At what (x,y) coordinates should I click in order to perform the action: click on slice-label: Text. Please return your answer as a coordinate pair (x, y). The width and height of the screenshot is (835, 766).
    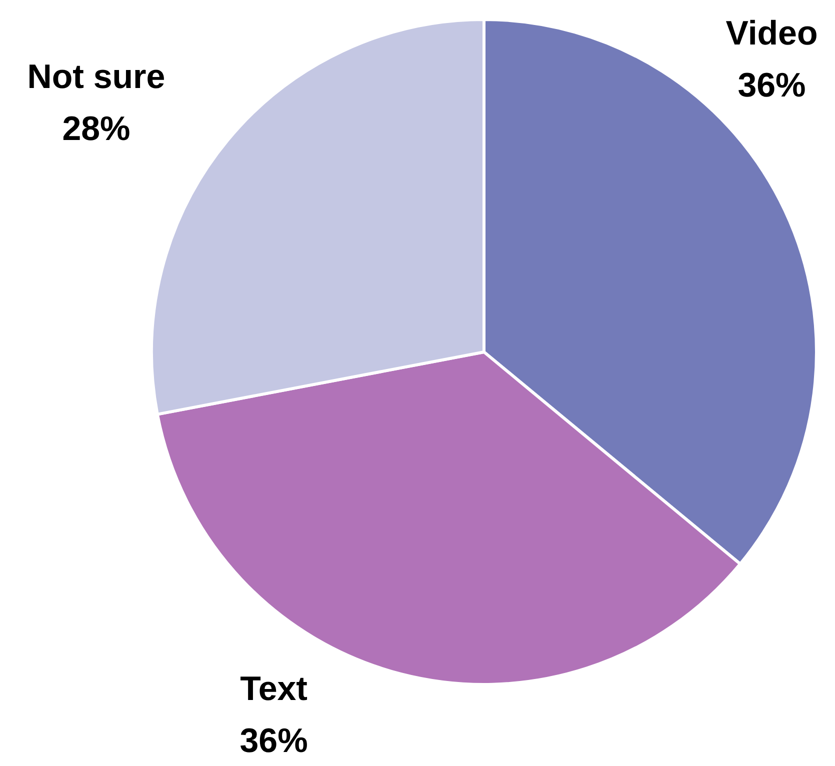
    Looking at the image, I should click on (274, 689).